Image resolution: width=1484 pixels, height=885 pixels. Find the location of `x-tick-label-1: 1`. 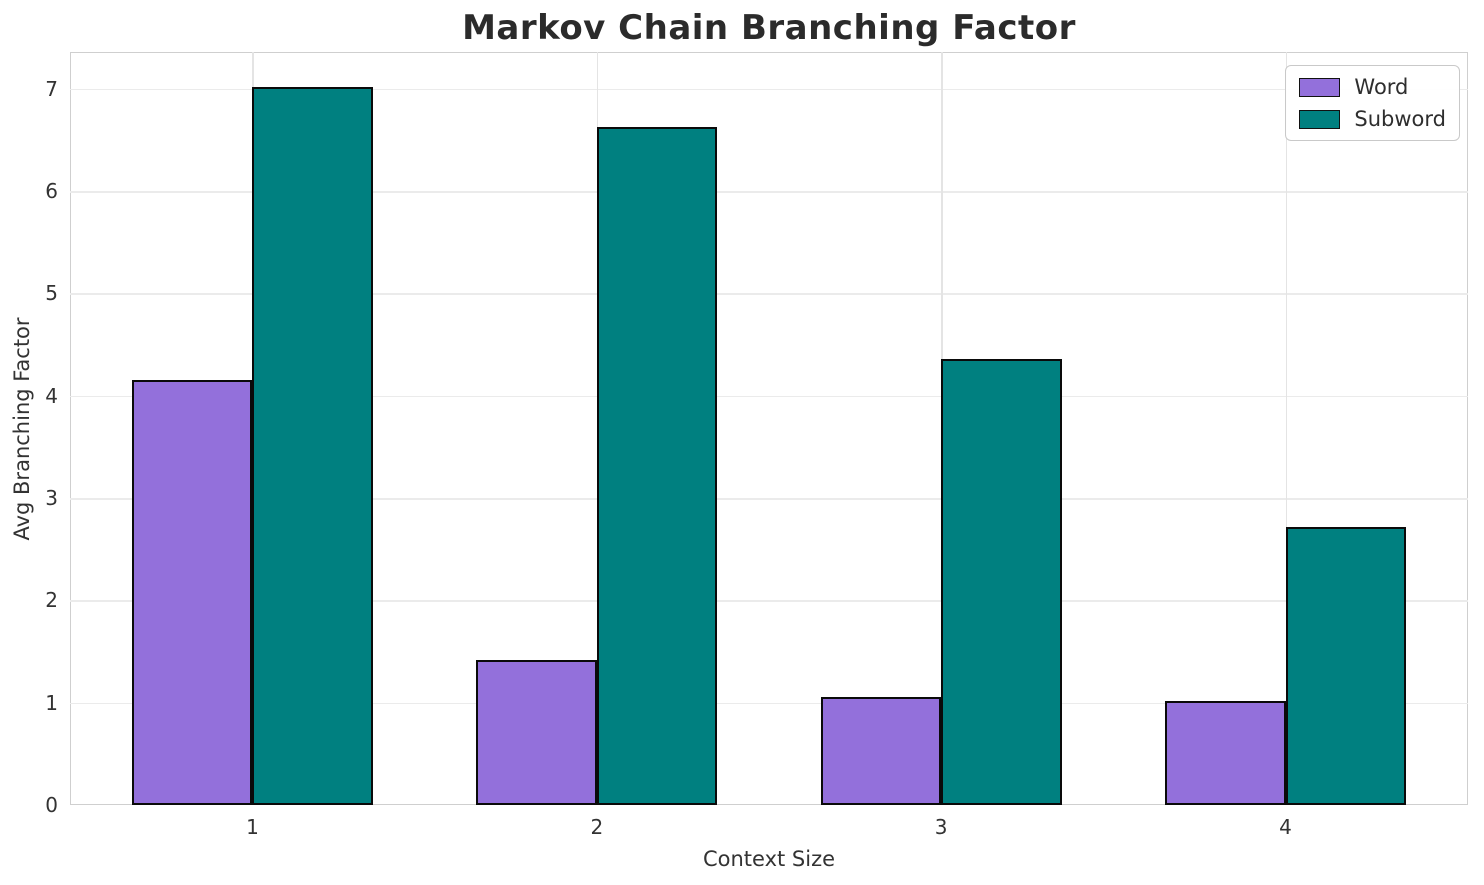

x-tick-label-1: 1 is located at coordinates (252, 827).